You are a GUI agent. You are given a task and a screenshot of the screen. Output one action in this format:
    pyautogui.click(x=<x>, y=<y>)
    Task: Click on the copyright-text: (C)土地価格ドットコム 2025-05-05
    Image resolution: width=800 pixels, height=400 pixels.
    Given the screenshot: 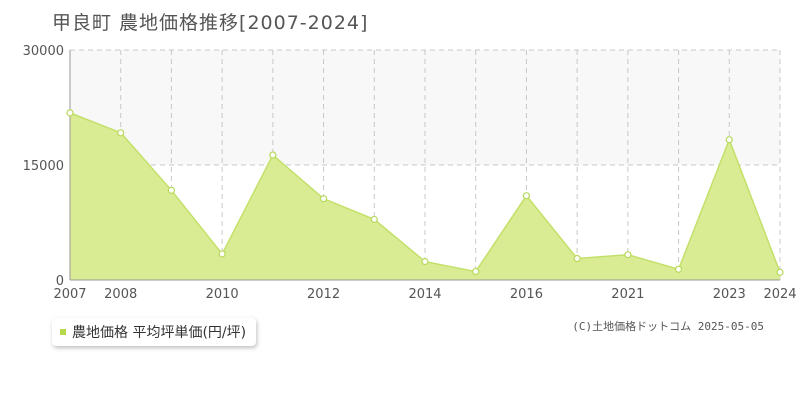 What is the action you would take?
    pyautogui.click(x=668, y=326)
    